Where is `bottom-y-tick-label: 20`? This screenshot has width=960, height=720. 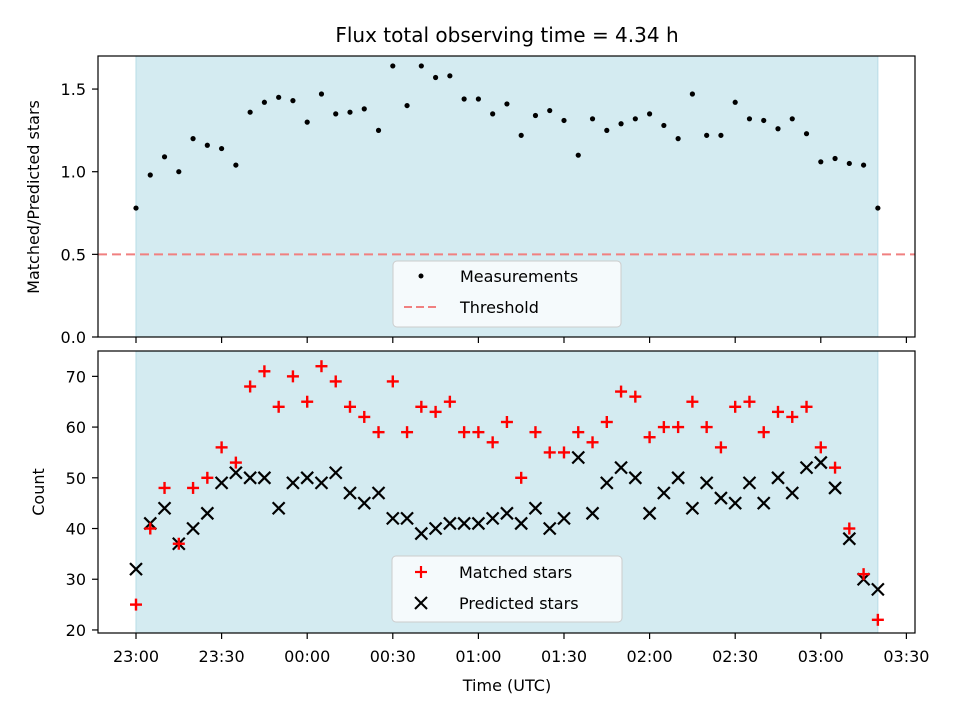 bottom-y-tick-label: 20 is located at coordinates (76, 630).